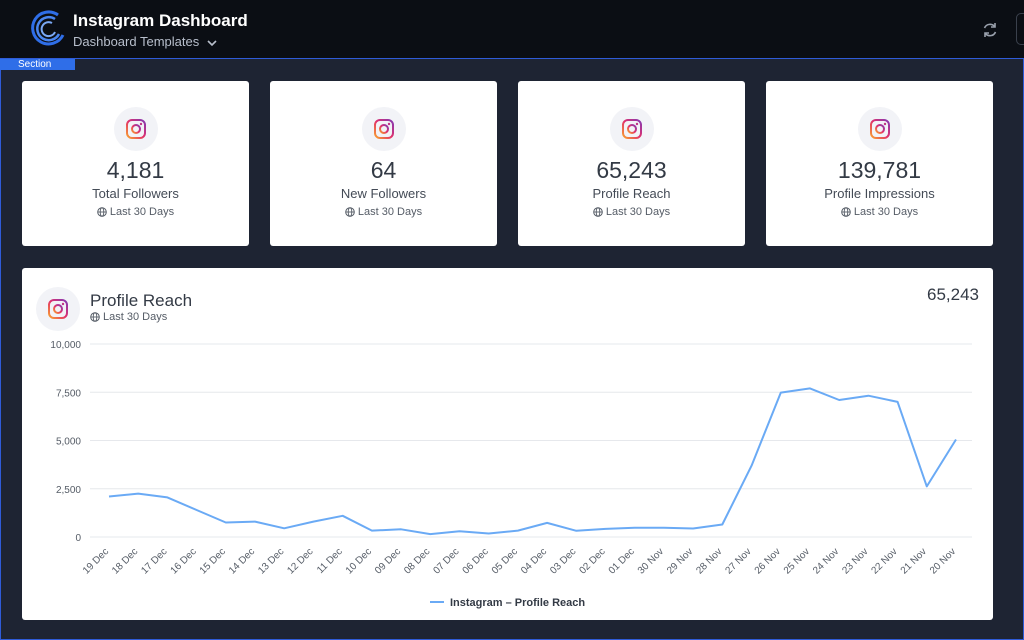 This screenshot has height=640, width=1024. What do you see at coordinates (885, 561) in the screenshot?
I see `x-tick-label: 22 Nov` at bounding box center [885, 561].